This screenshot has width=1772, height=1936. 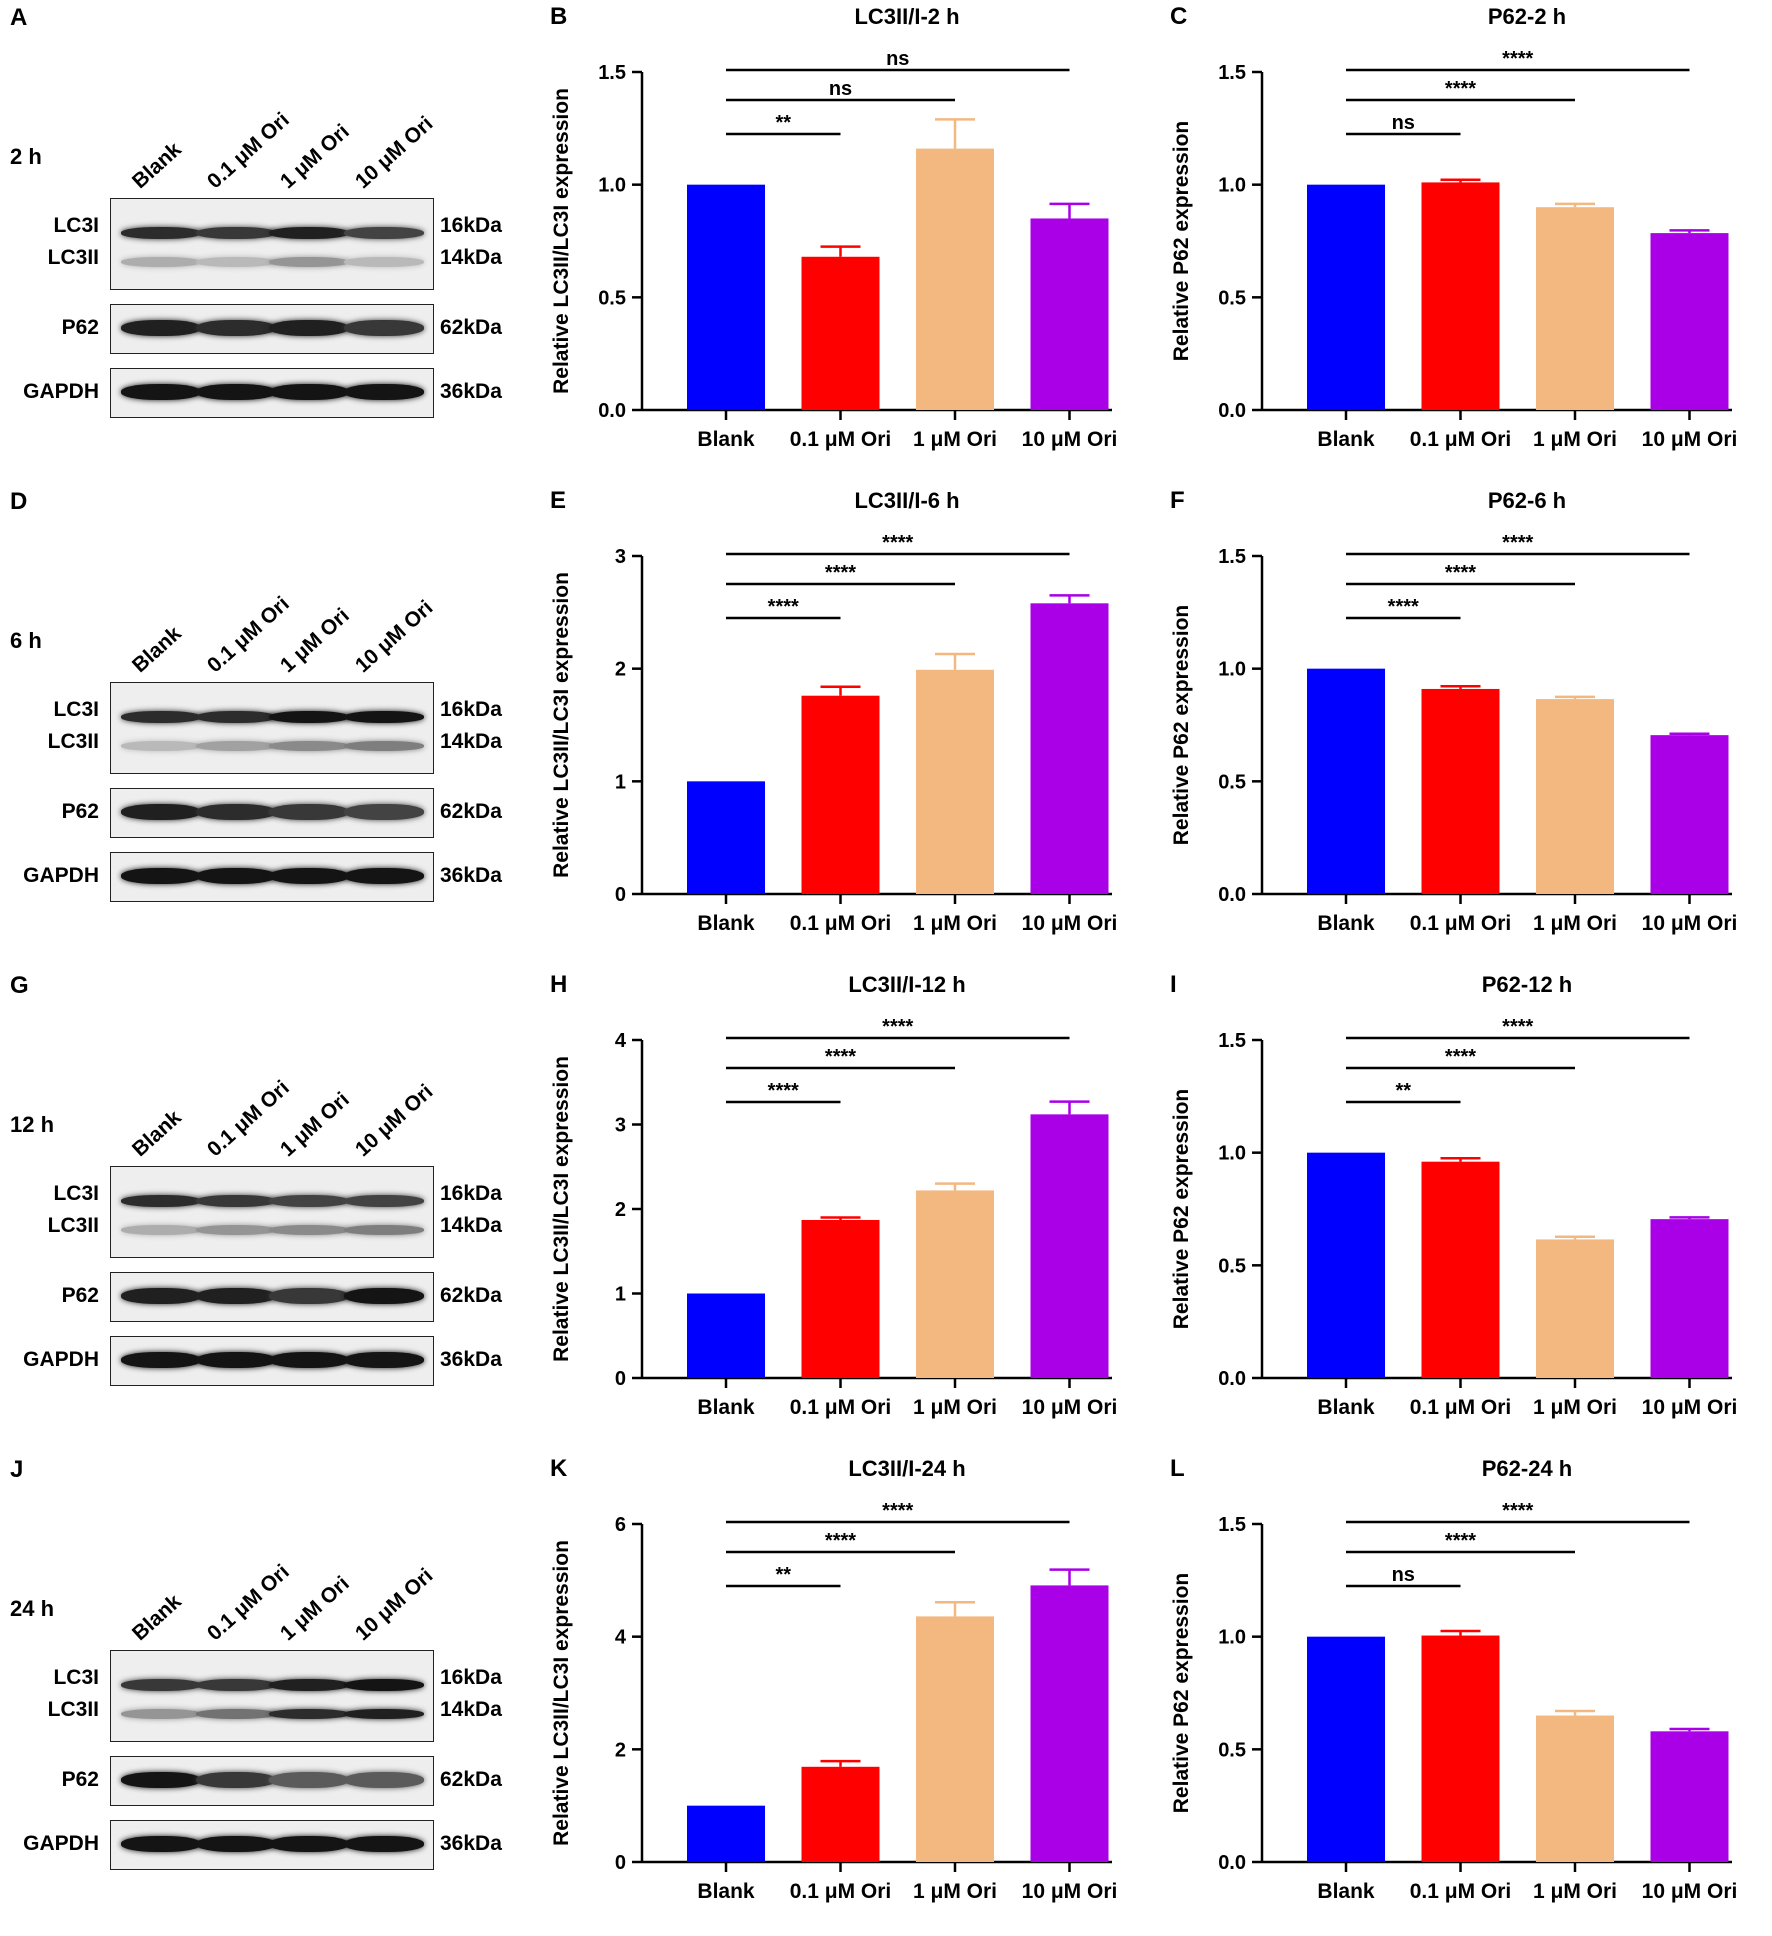 What do you see at coordinates (272, 1845) in the screenshot?
I see `gapdh-blot-strip` at bounding box center [272, 1845].